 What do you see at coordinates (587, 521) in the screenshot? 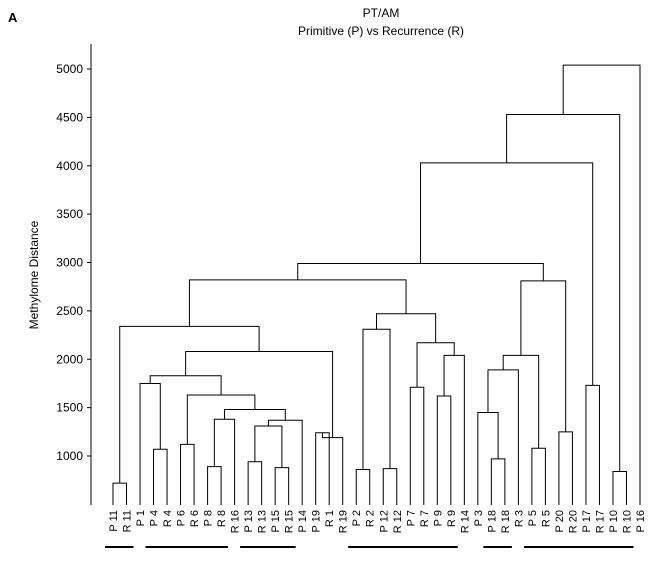
I see `leaf-label: P 17` at bounding box center [587, 521].